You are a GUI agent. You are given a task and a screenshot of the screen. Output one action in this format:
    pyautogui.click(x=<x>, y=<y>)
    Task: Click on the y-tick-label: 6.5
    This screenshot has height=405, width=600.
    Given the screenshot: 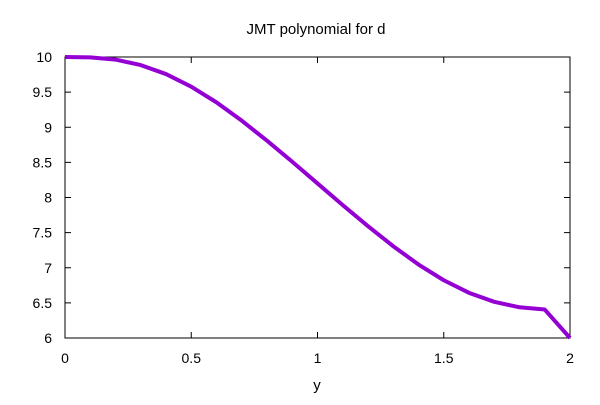 What is the action you would take?
    pyautogui.click(x=43, y=303)
    